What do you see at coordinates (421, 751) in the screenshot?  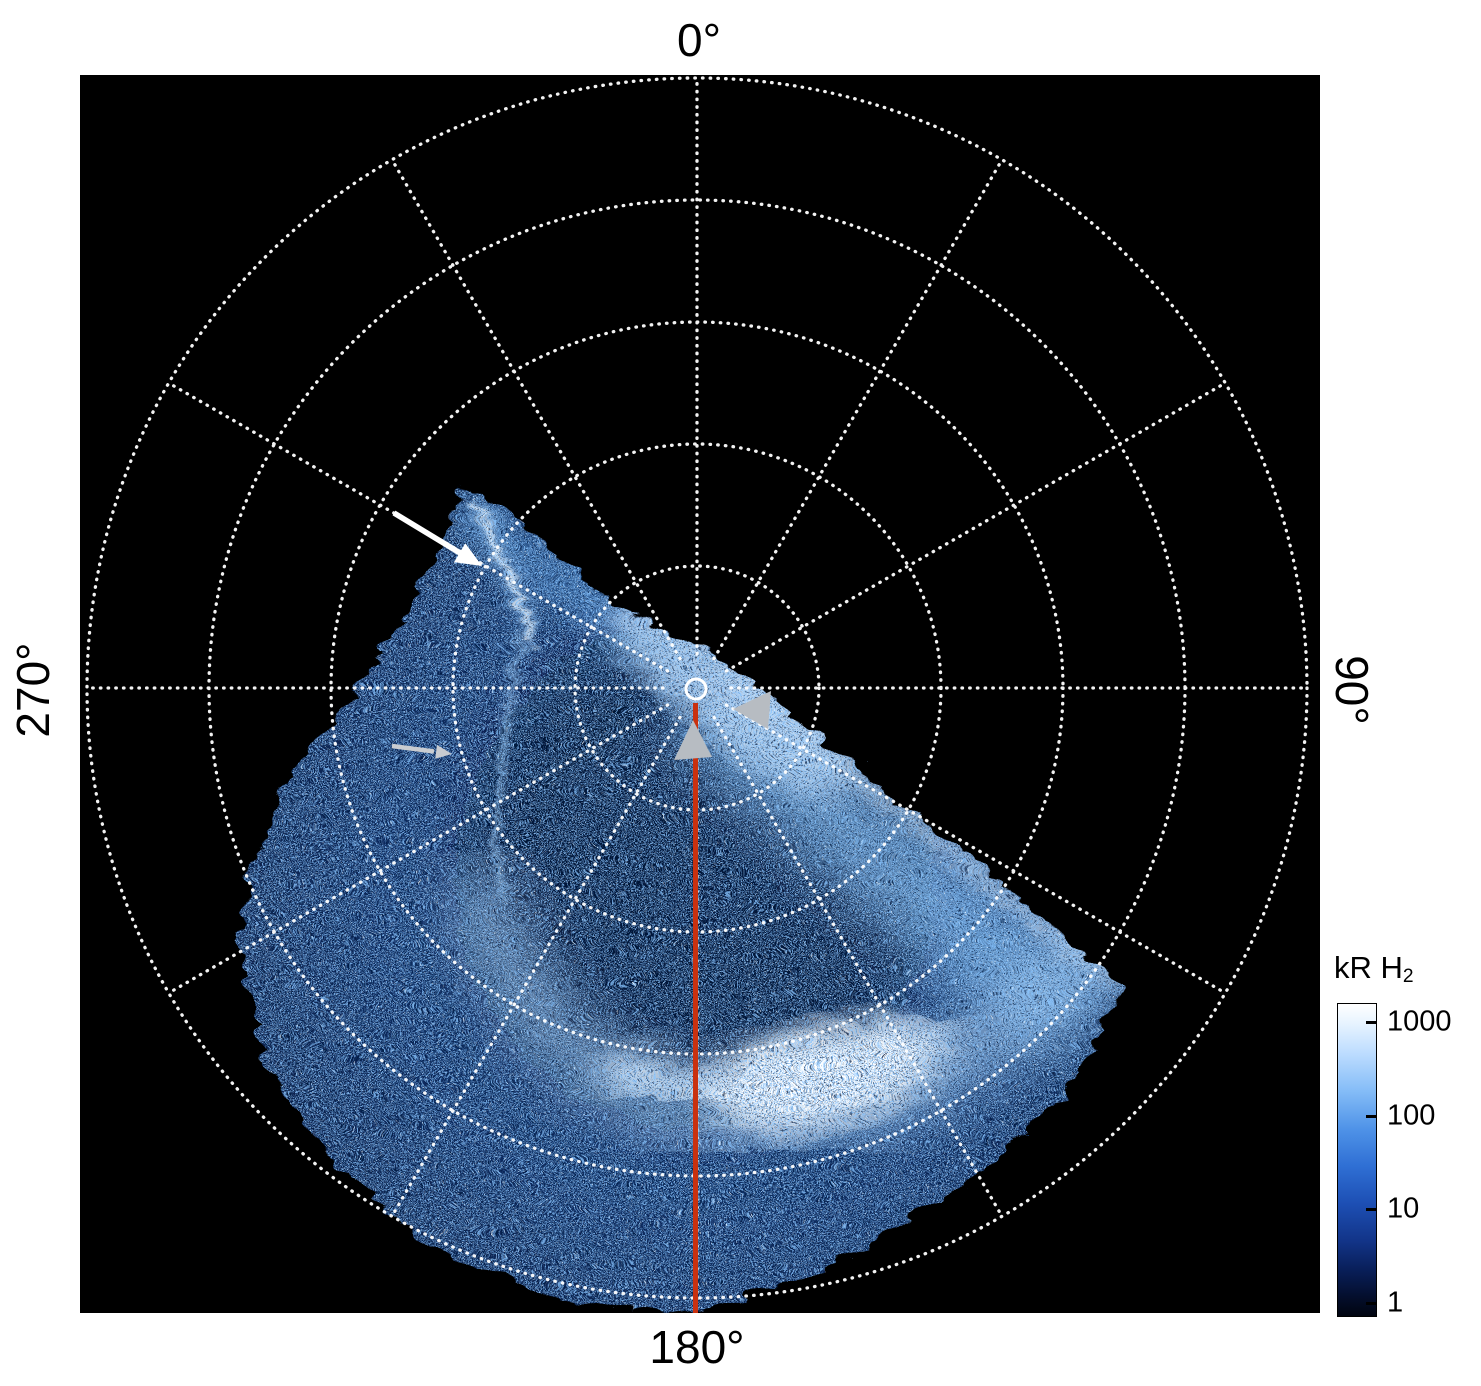 I see `small-gray-arrow-icon` at bounding box center [421, 751].